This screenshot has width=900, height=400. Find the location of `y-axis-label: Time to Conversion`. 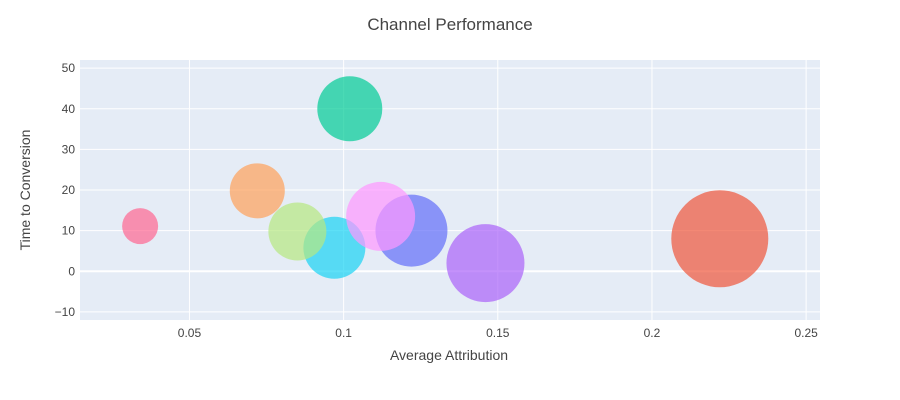

y-axis-label: Time to Conversion is located at coordinates (25, 190).